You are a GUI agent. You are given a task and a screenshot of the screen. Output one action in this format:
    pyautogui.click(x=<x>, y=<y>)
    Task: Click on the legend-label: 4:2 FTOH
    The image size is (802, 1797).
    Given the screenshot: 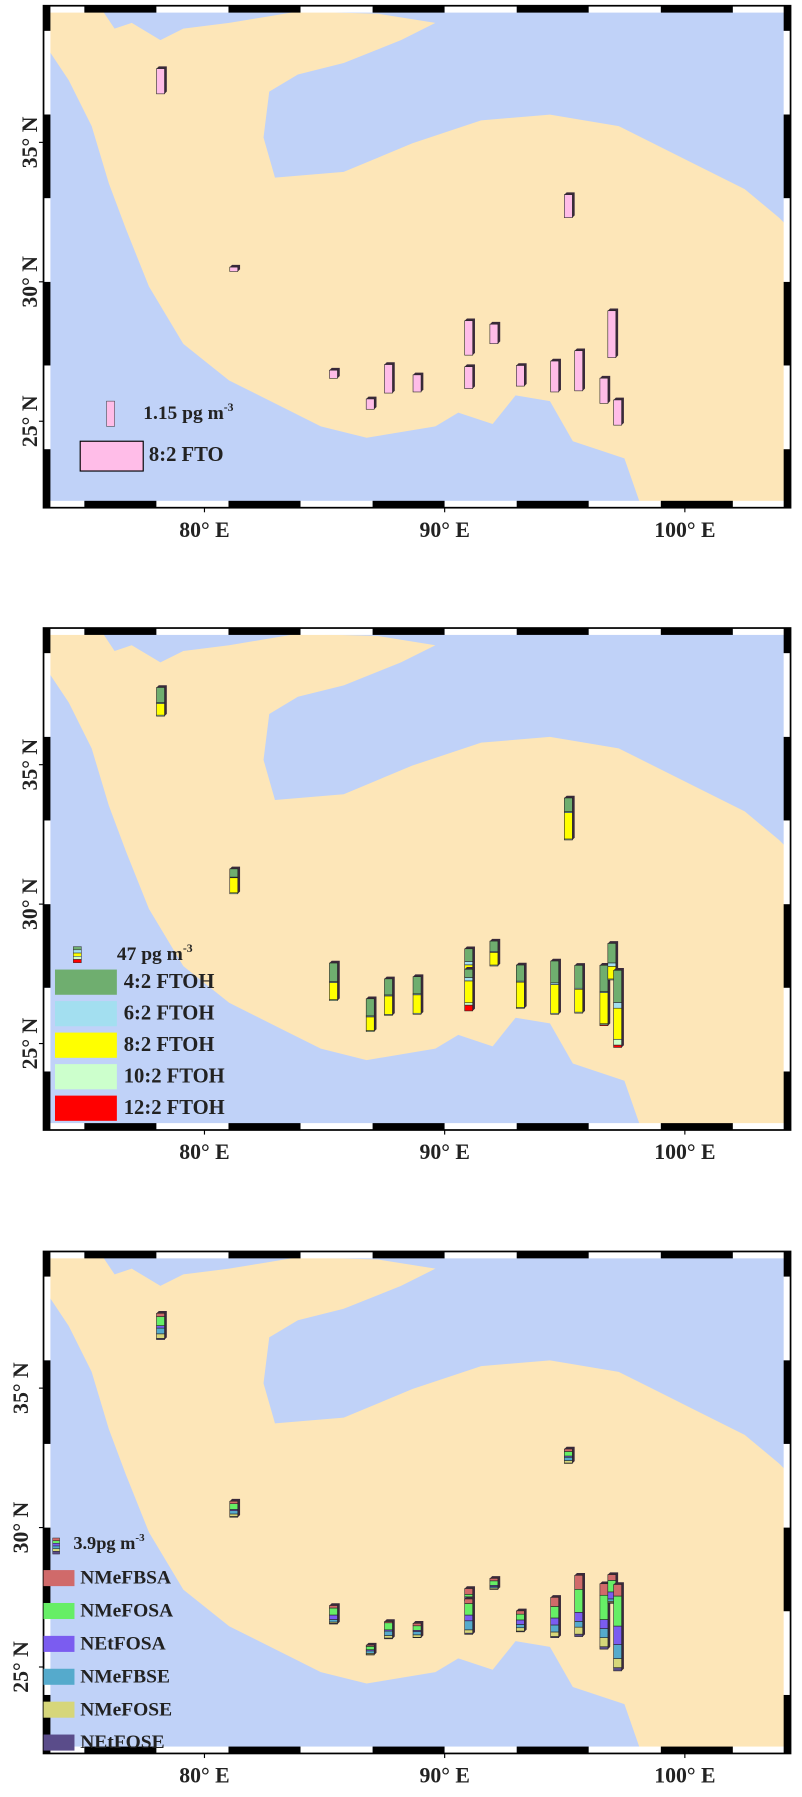 What is the action you would take?
    pyautogui.click(x=169, y=982)
    